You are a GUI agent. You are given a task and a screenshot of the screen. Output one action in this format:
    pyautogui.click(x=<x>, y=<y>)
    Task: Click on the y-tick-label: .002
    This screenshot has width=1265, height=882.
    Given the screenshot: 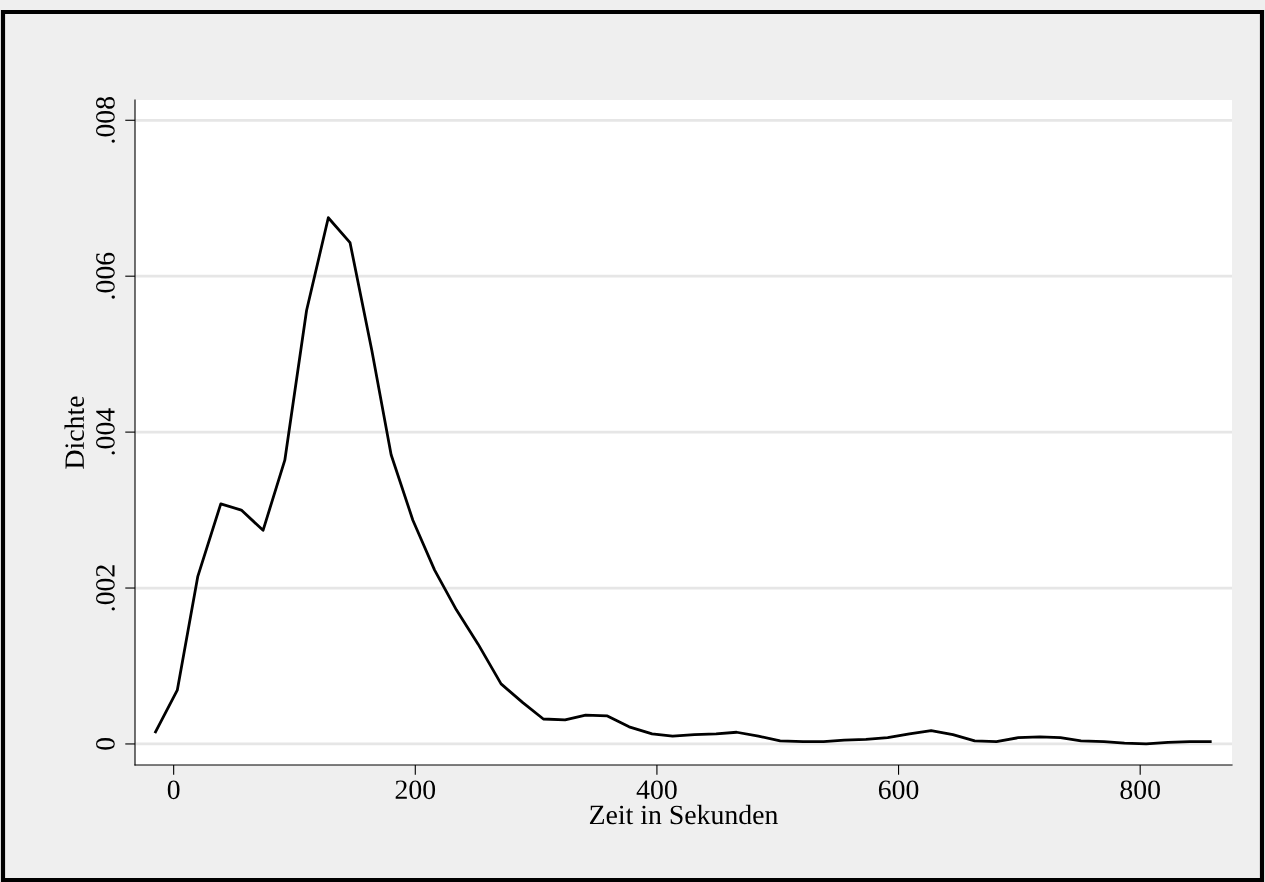 What is the action you would take?
    pyautogui.click(x=105, y=588)
    